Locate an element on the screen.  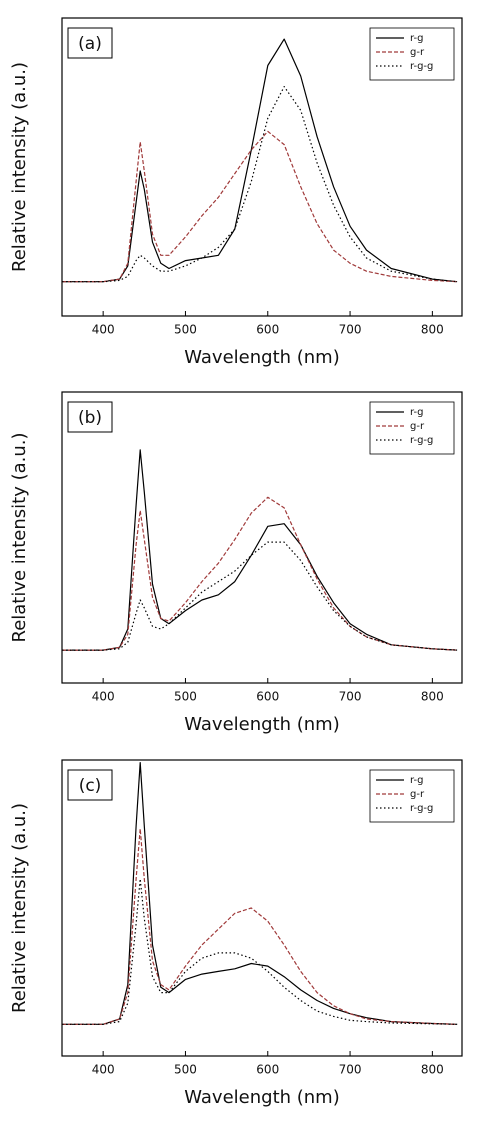
annotation: (a) is located at coordinates (90, 44).